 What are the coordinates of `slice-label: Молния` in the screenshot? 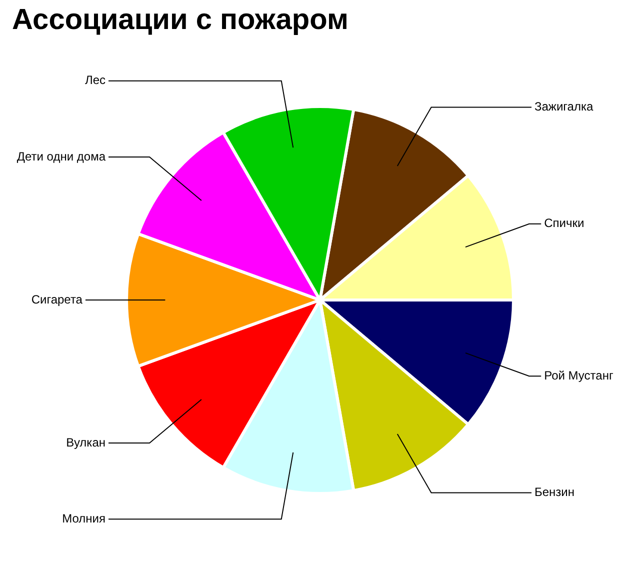 It's located at (84, 518).